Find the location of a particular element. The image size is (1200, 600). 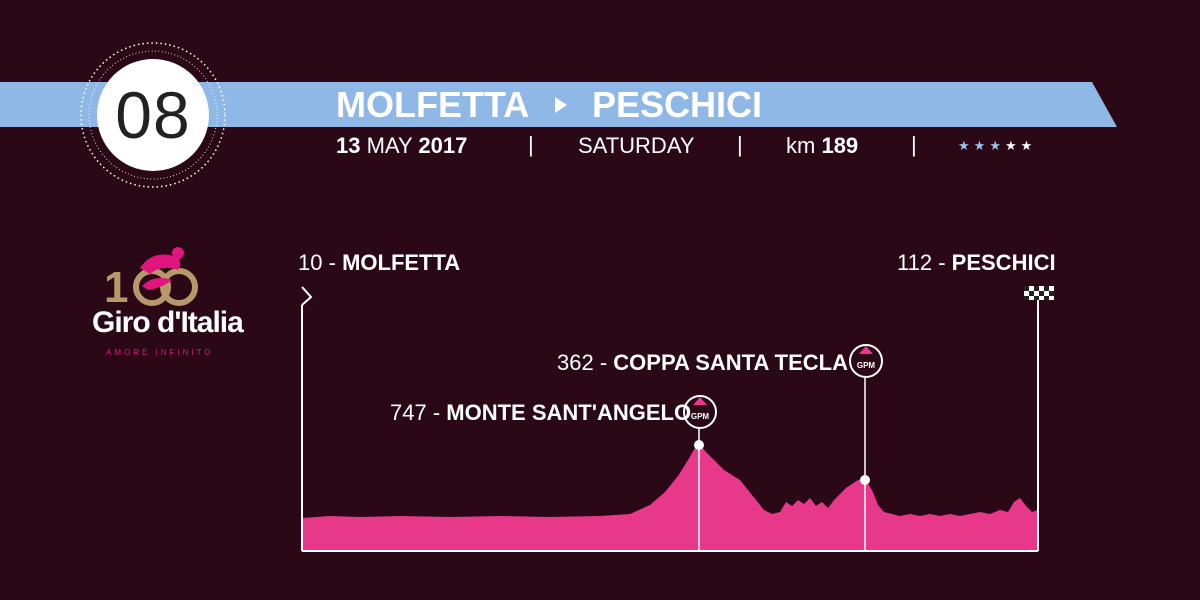

start-arrow-icon is located at coordinates (307, 296).